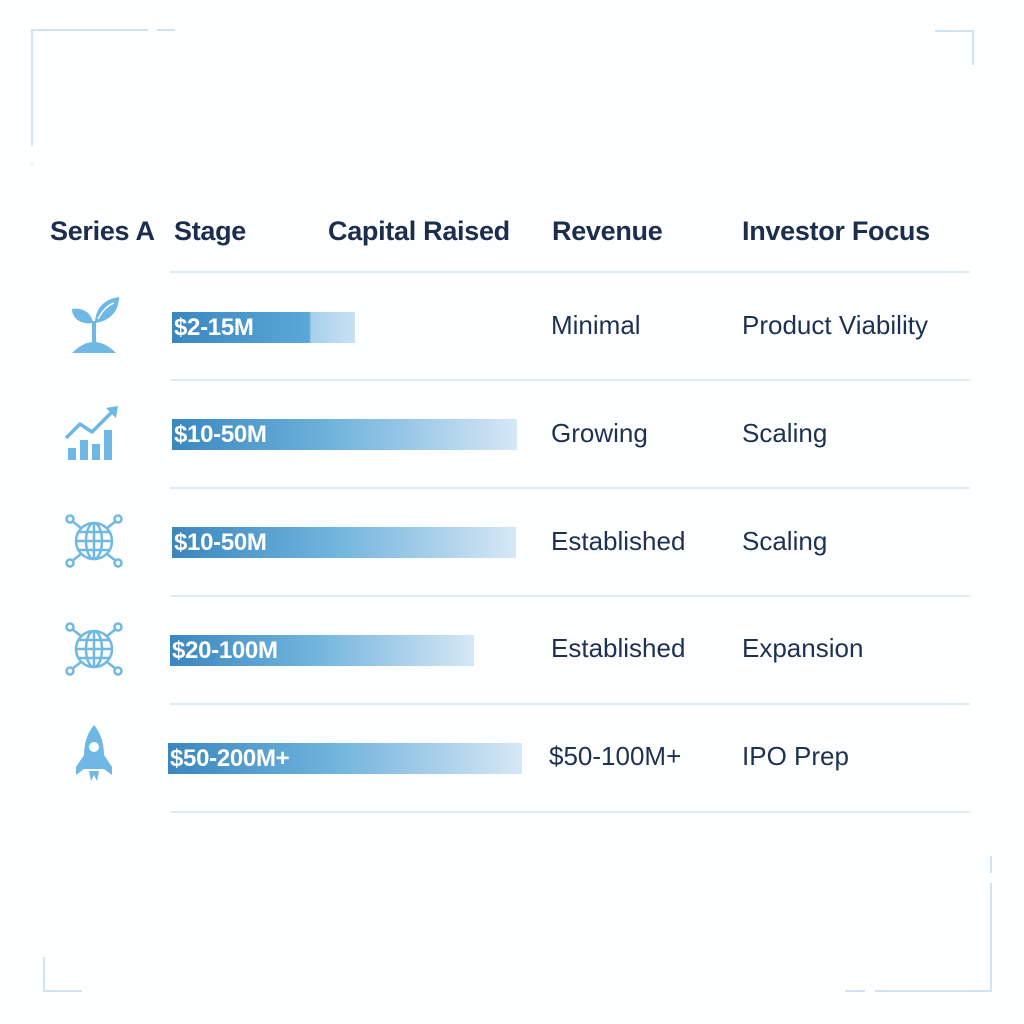 The image size is (1024, 1024). I want to click on frame-corner-bottom-right, so click(918, 924).